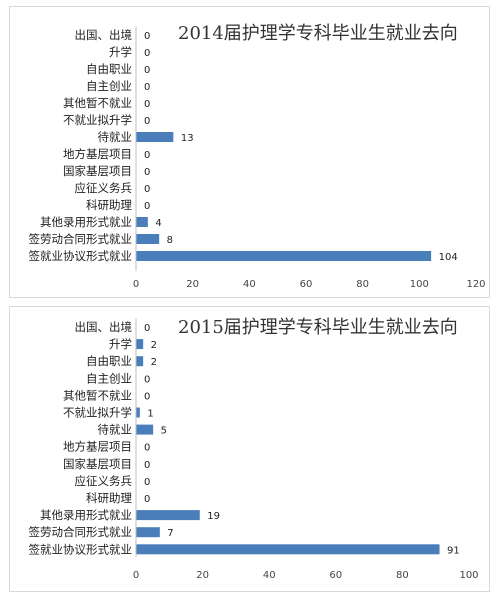  Describe the element at coordinates (150, 414) in the screenshot. I see `value-label: 1` at that location.